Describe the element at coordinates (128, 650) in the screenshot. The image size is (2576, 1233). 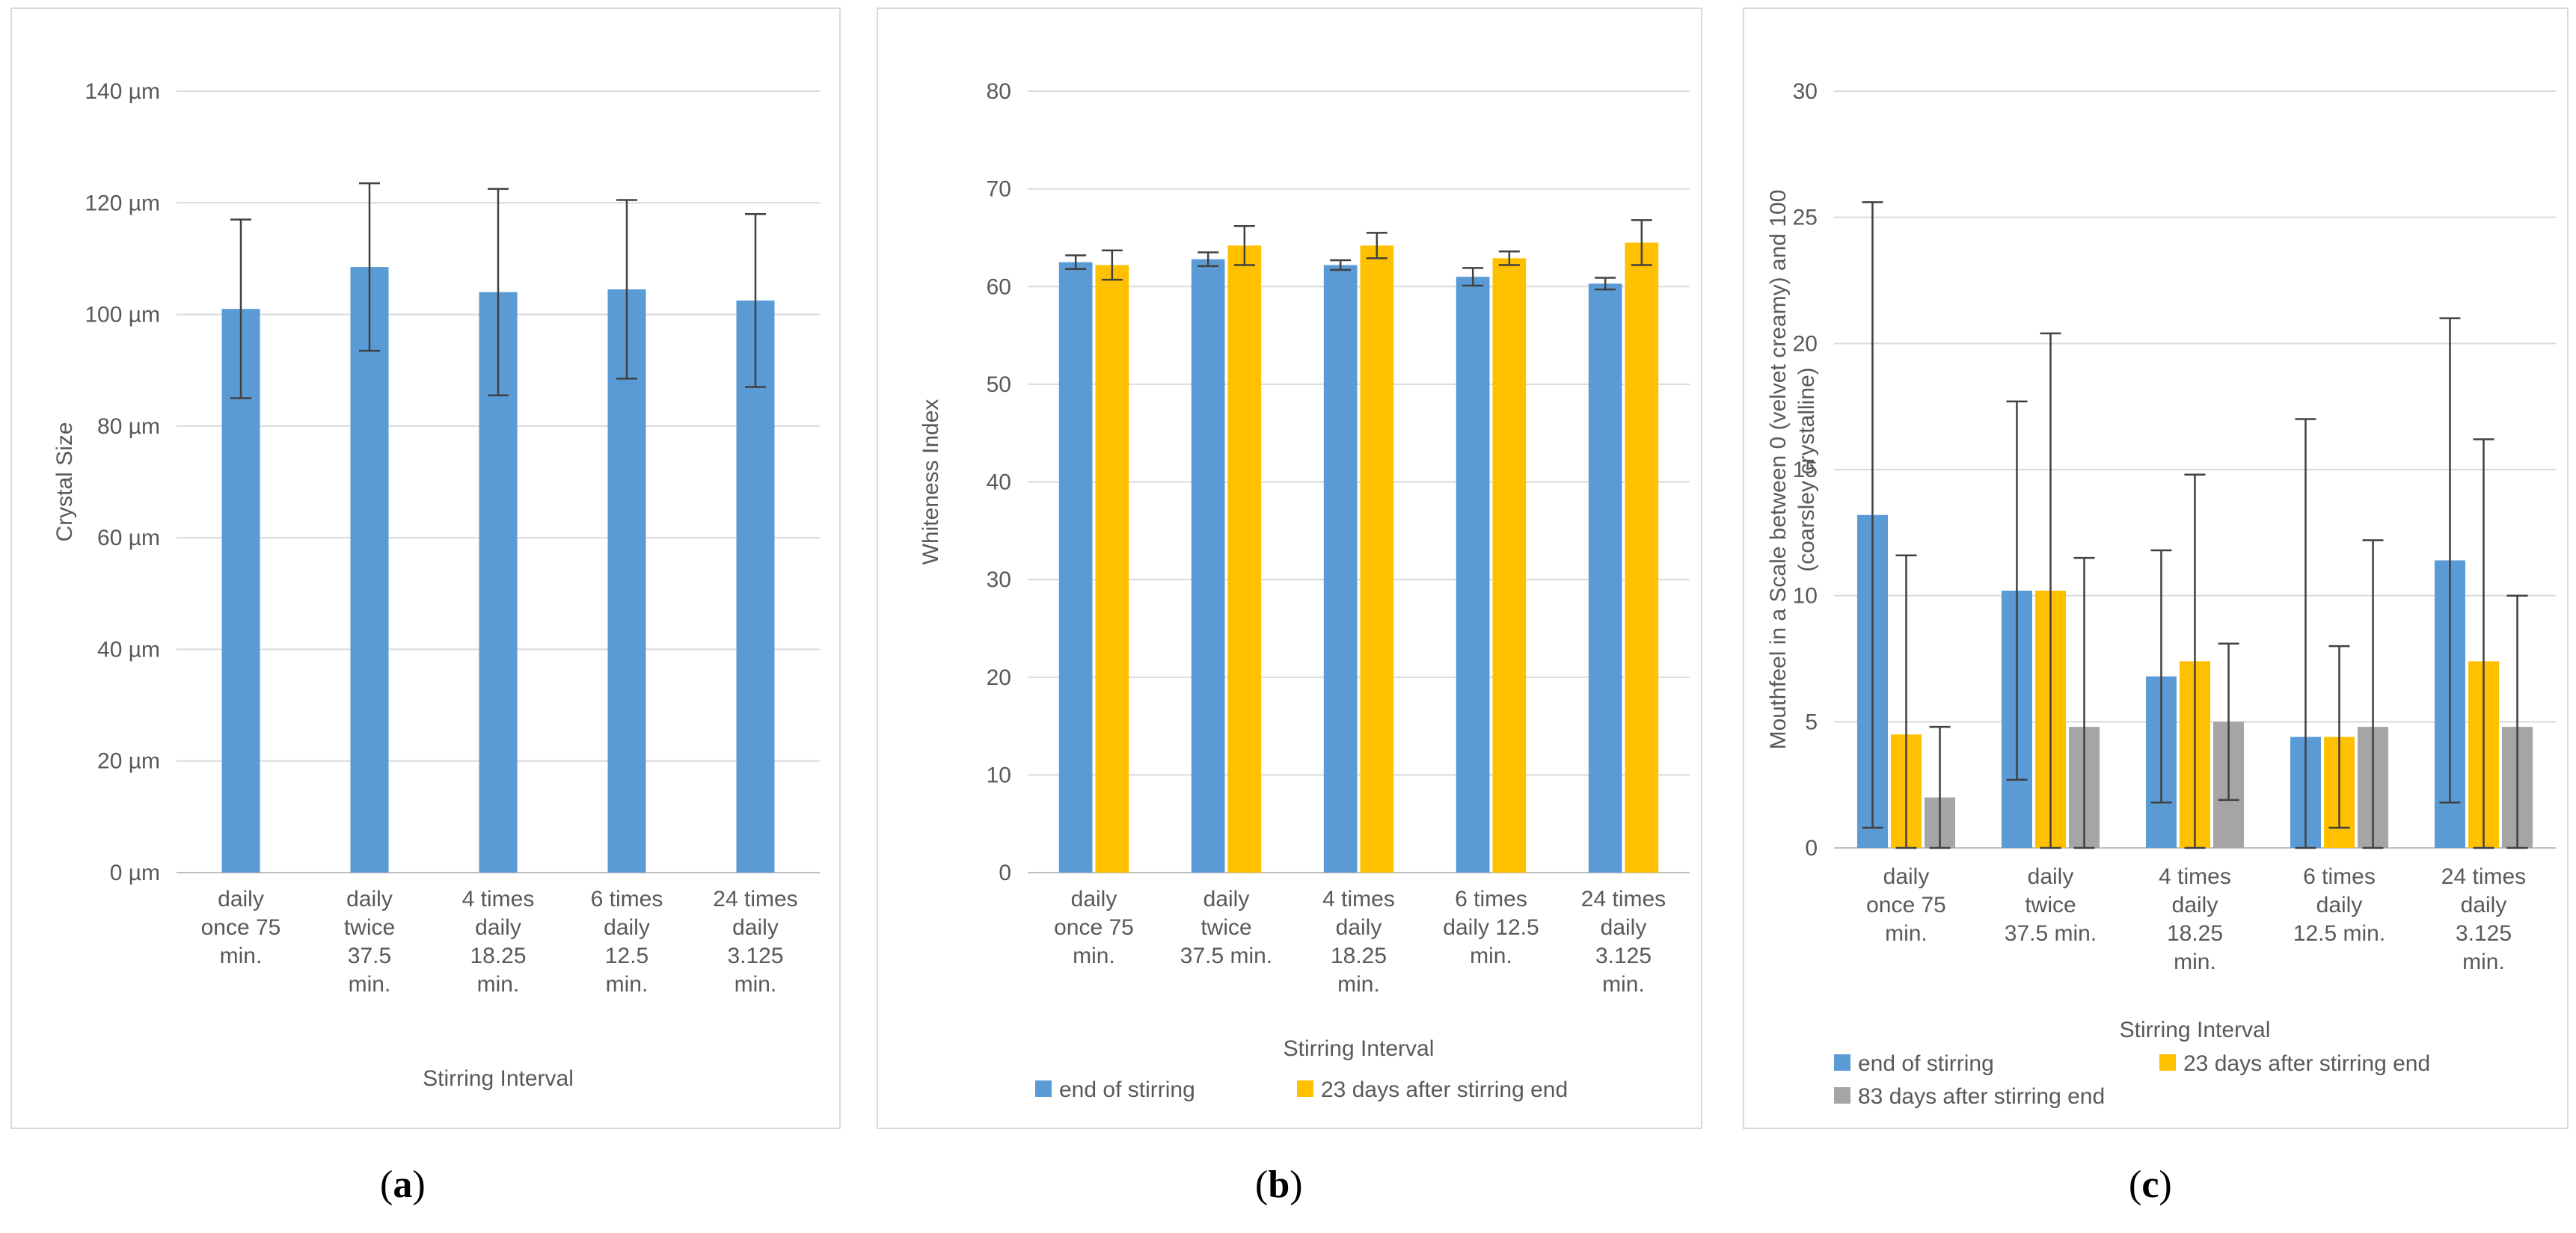
I see `y-tick-label: 40 µm` at that location.